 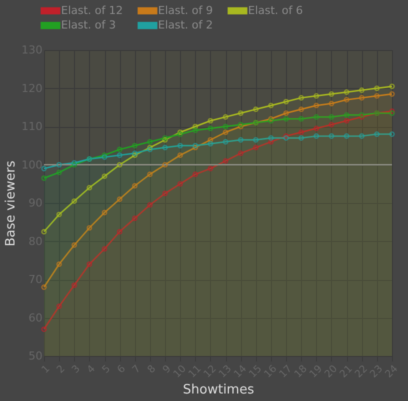 I want to click on y-axis-title: Base viewers, so click(x=11, y=203).